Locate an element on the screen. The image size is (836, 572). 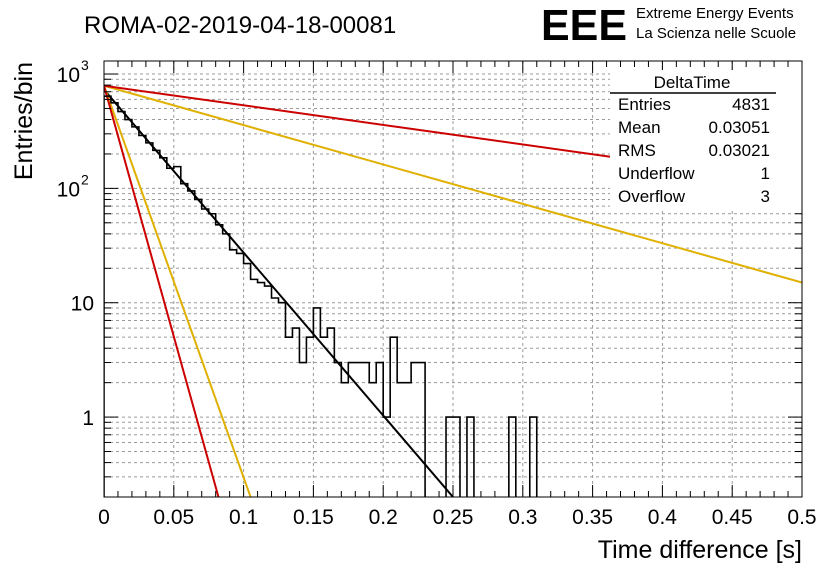
stats-label-mean: Mean is located at coordinates (639, 127).